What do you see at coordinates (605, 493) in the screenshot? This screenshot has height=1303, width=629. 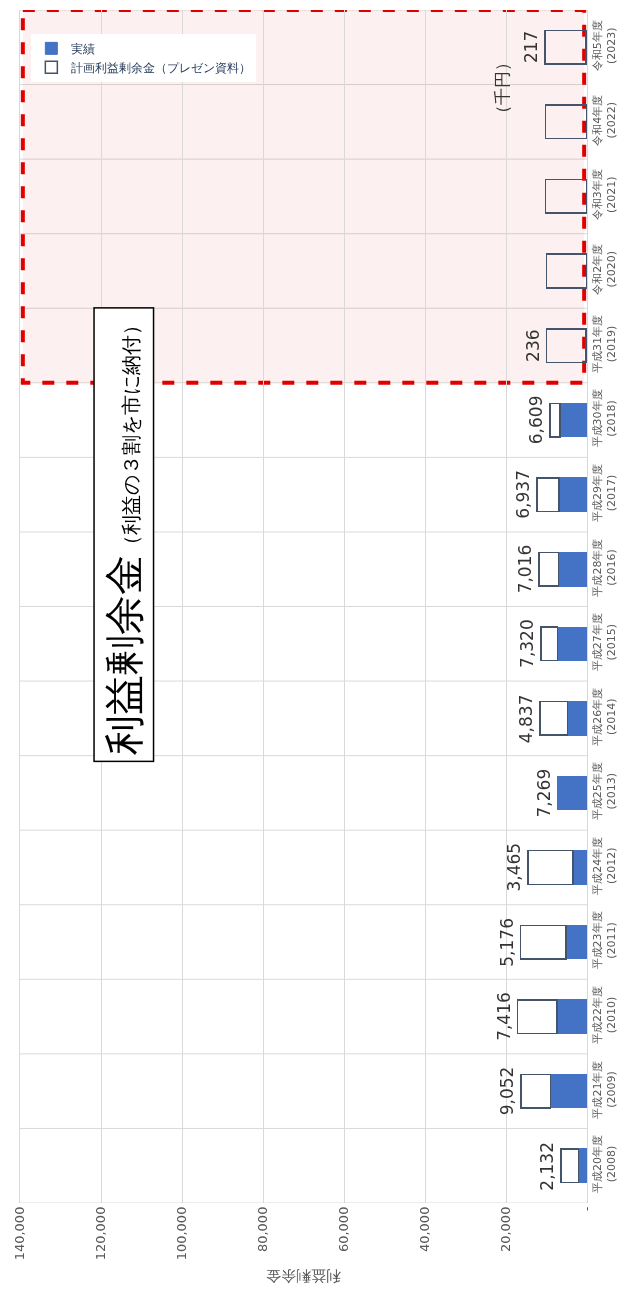 I see `y-tick-label: 平成29年度 (2017)` at bounding box center [605, 493].